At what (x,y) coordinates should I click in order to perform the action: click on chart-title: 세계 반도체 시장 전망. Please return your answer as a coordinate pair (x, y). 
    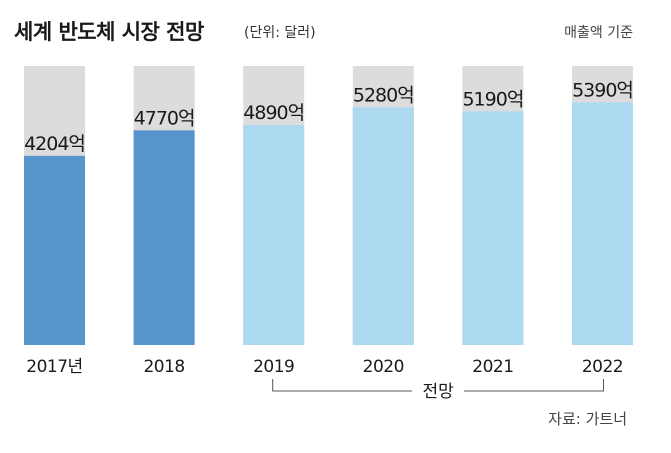
    Looking at the image, I should click on (109, 32).